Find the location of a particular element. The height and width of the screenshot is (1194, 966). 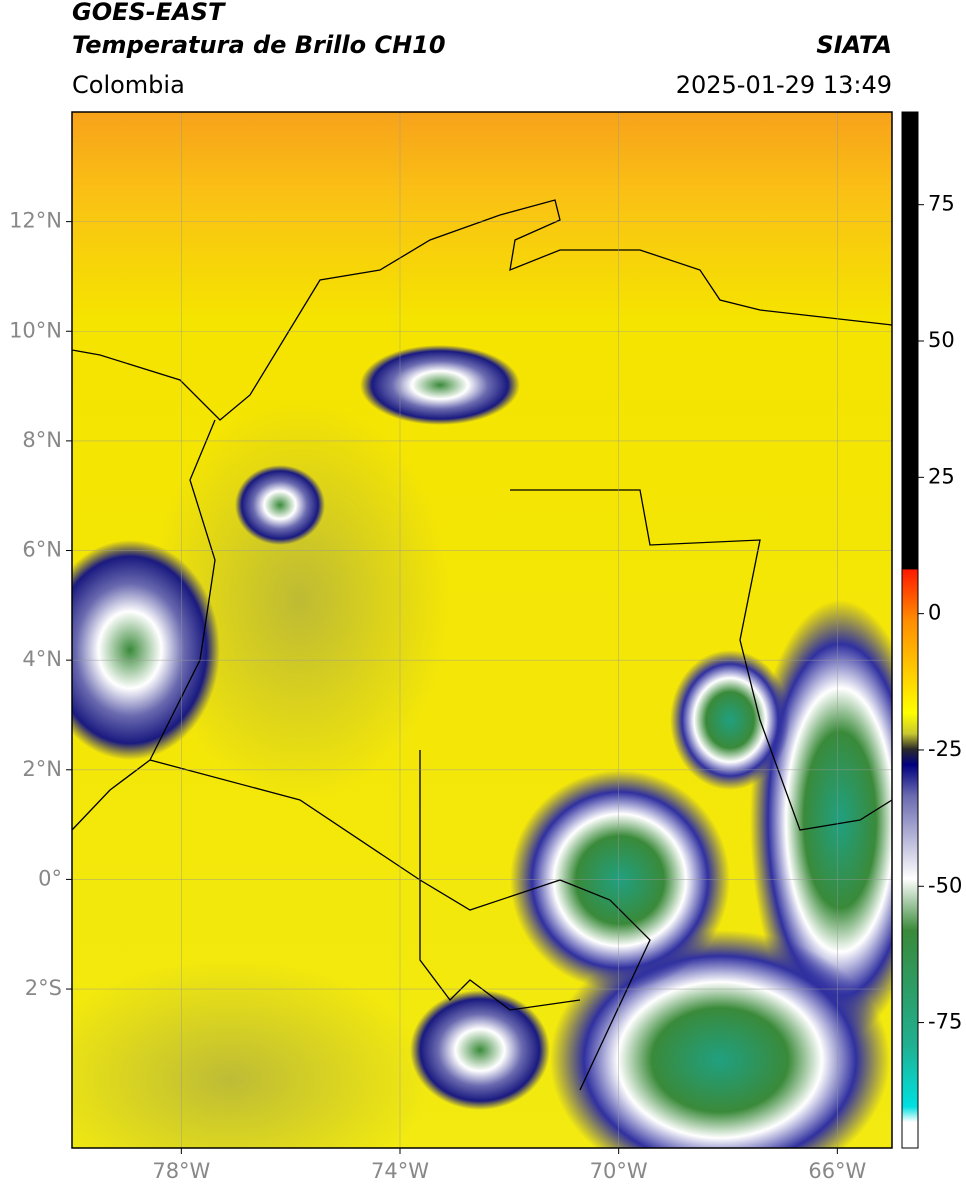

region: Colombia is located at coordinates (128, 85).